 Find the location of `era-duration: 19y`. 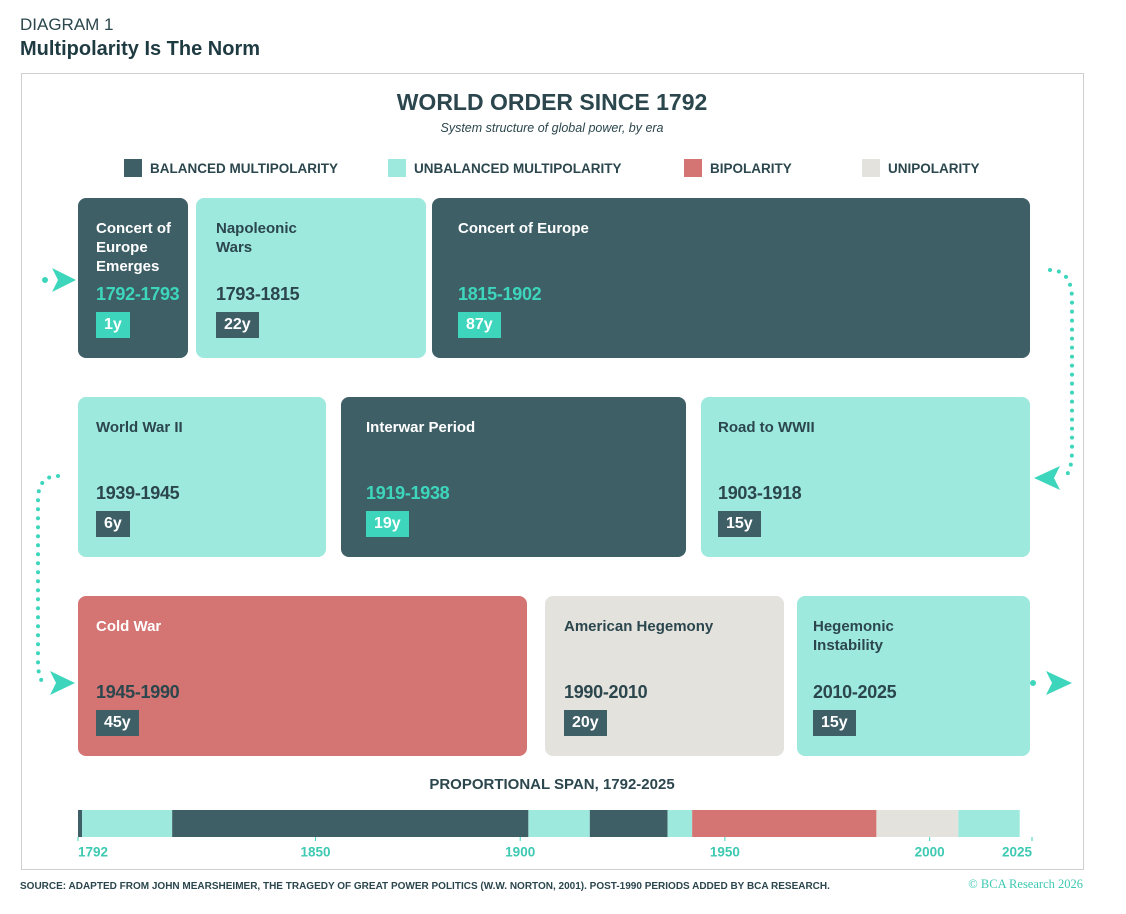

era-duration: 19y is located at coordinates (387, 524).